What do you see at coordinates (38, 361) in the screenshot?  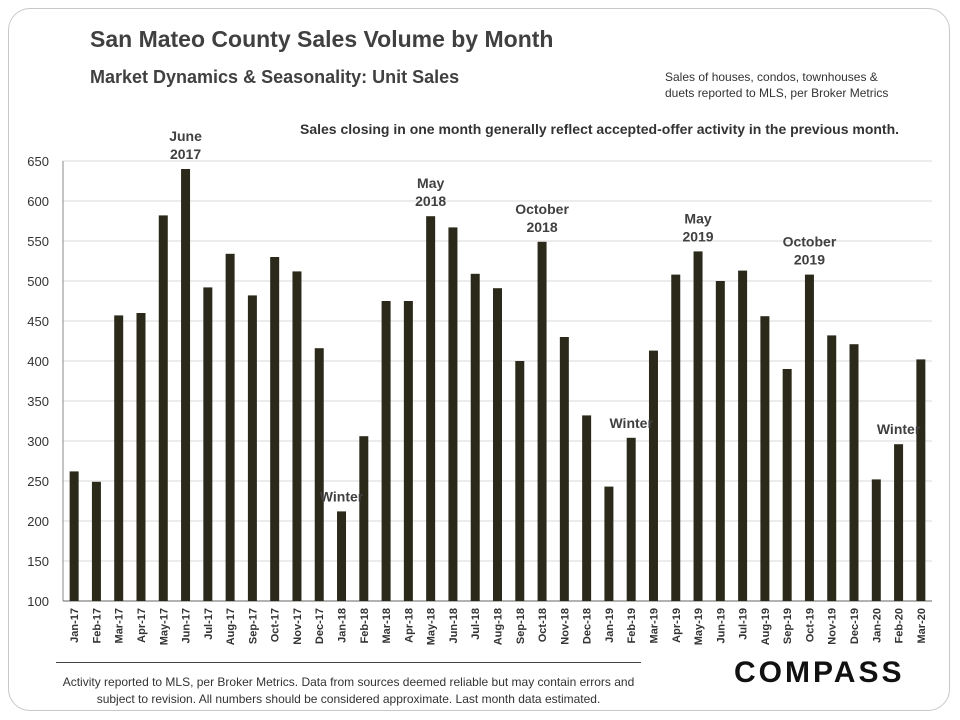 I see `y-tick-label: 400` at bounding box center [38, 361].